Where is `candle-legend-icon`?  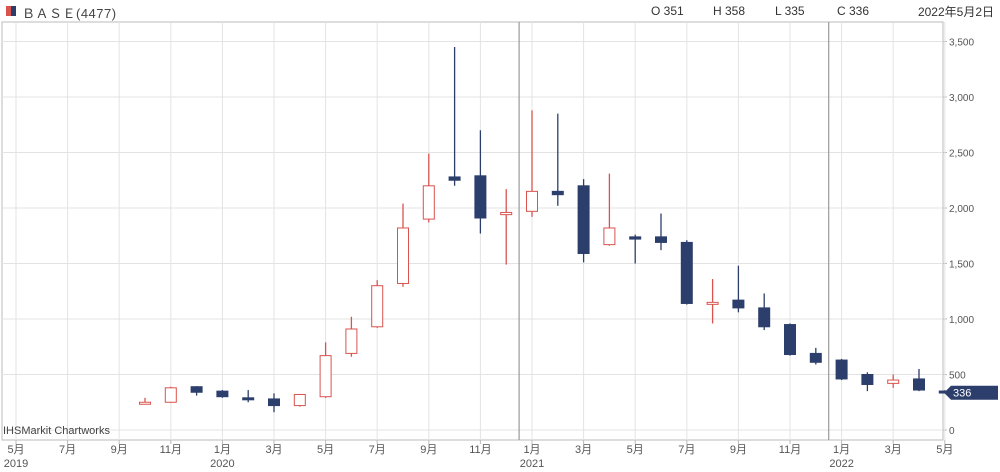 candle-legend-icon is located at coordinates (11, 11).